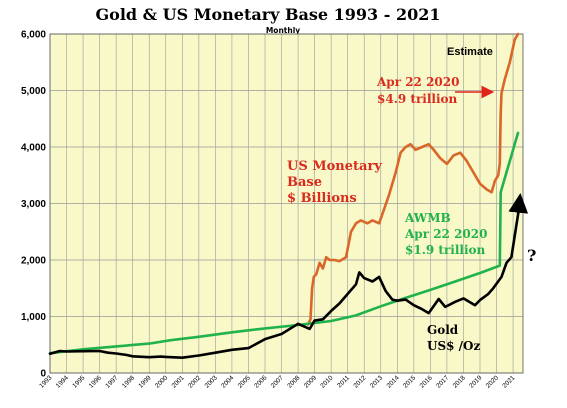  I want to click on x-tick-label: 2021, so click(508, 381).